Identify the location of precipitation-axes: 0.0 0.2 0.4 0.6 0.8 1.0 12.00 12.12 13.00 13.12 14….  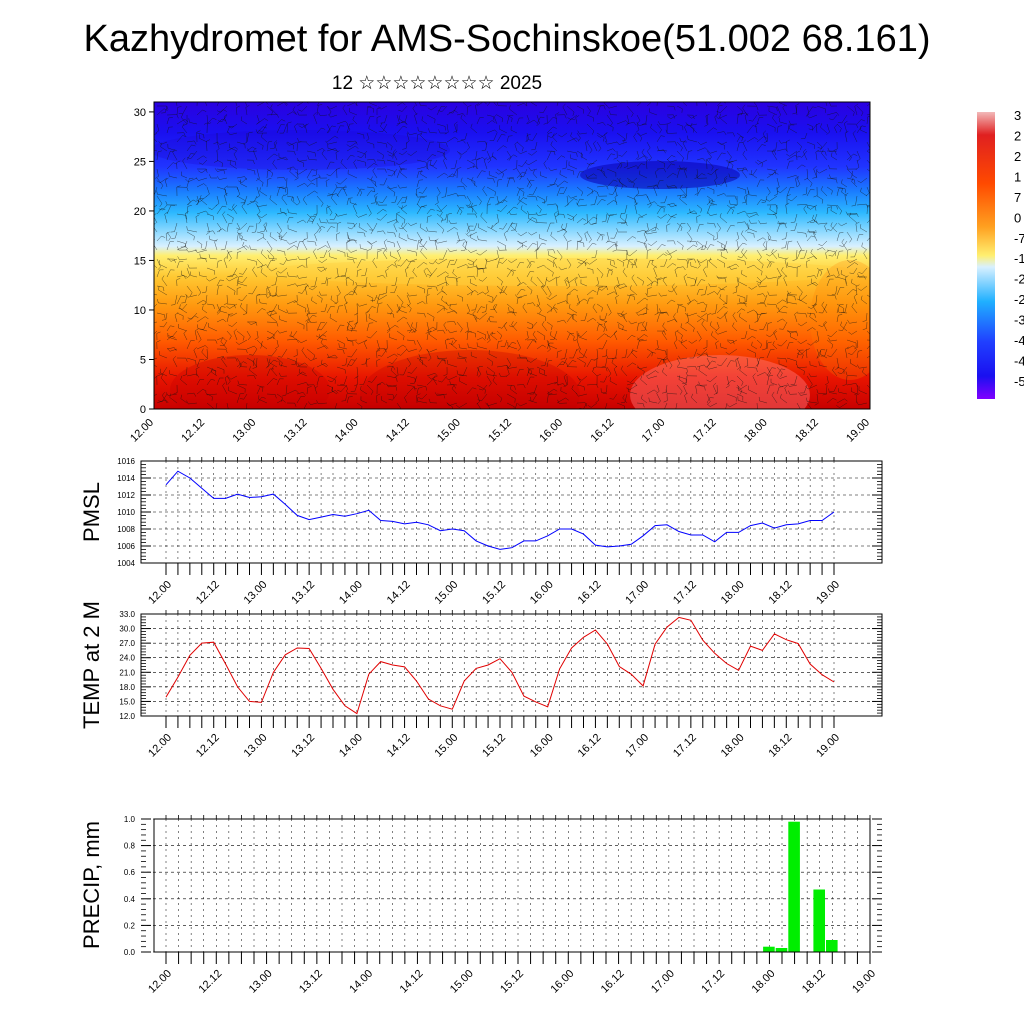
(503, 905).